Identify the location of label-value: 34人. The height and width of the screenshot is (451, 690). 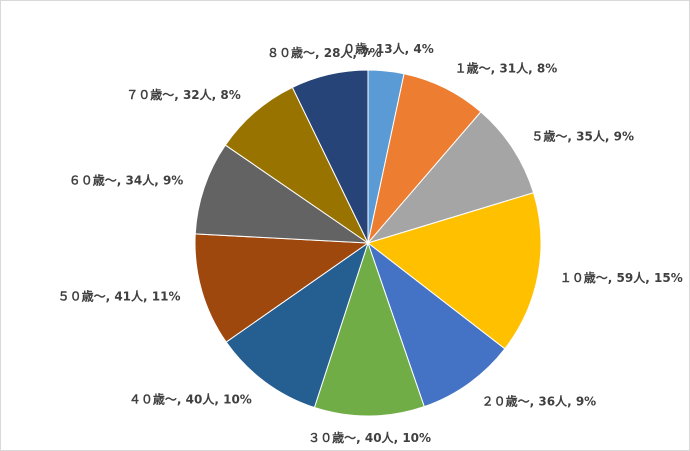
(141, 179).